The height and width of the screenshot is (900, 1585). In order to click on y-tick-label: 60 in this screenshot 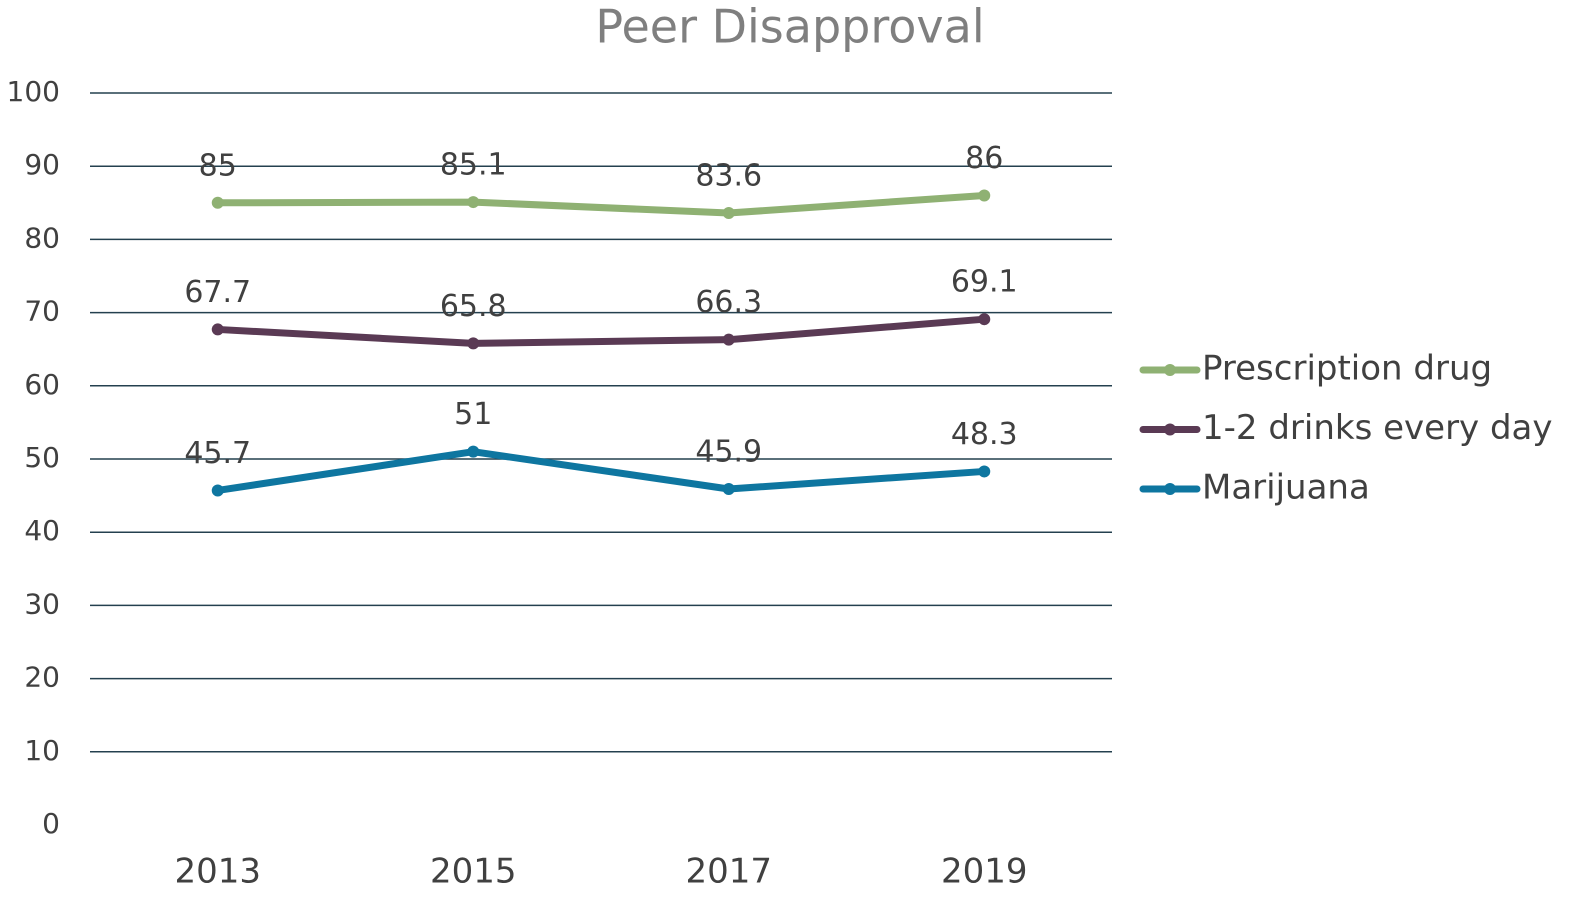, I will do `click(42, 384)`.